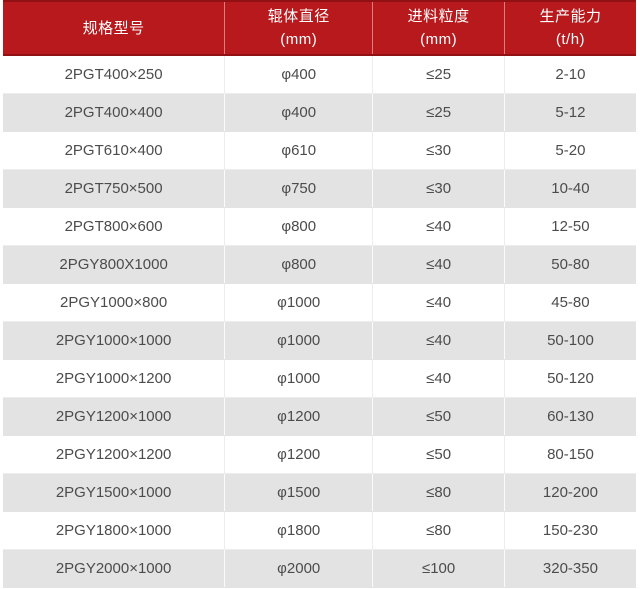 The image size is (640, 589). What do you see at coordinates (570, 39) in the screenshot?
I see `column-header-unit: (t/h)` at bounding box center [570, 39].